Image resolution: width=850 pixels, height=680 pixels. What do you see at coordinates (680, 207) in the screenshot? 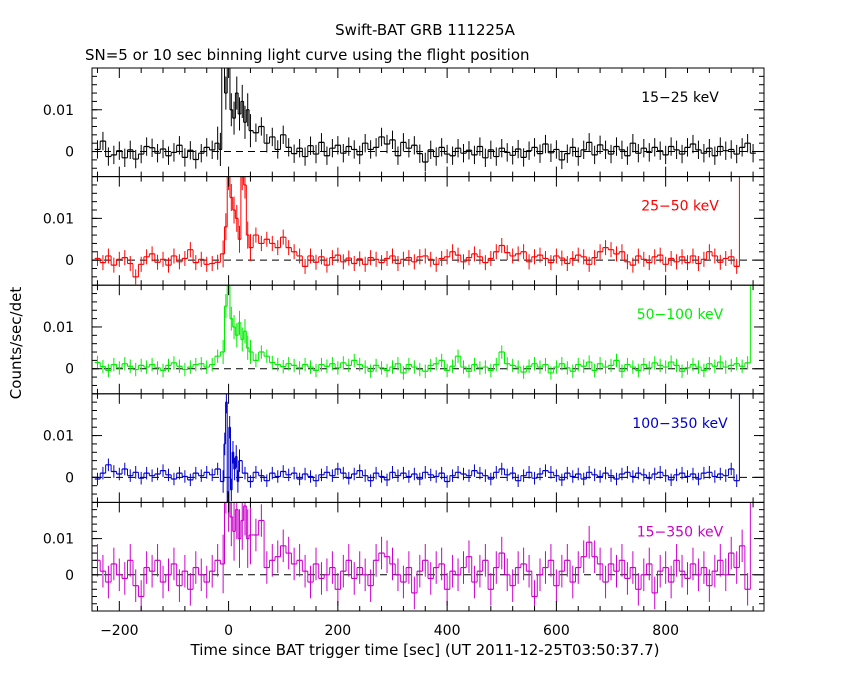
I see `band-label: 25−50 keV` at bounding box center [680, 207].